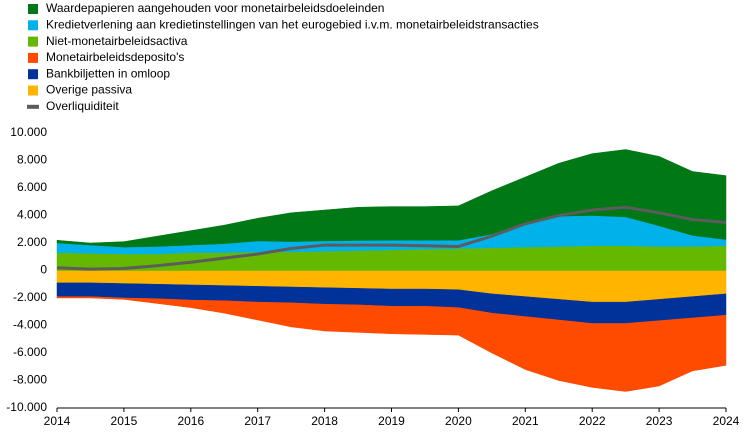 The width and height of the screenshot is (744, 435). I want to click on y-tick-label: 8.000, so click(32, 160).